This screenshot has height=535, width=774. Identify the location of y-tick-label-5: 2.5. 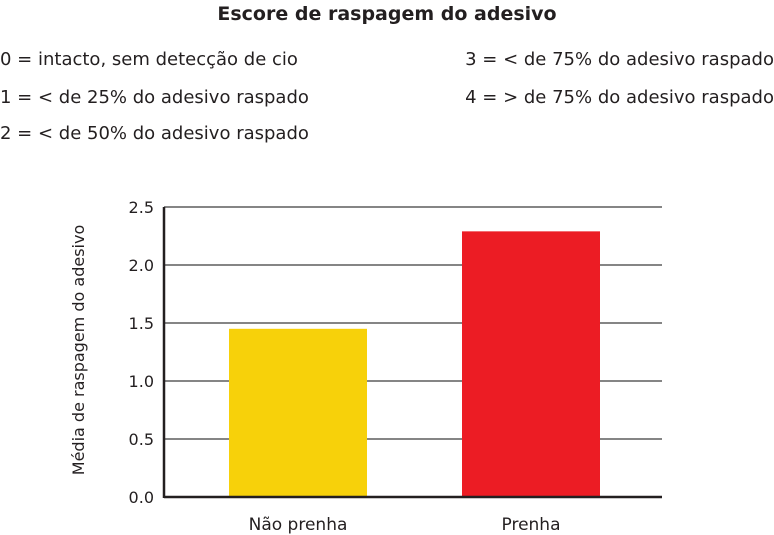
(141, 207).